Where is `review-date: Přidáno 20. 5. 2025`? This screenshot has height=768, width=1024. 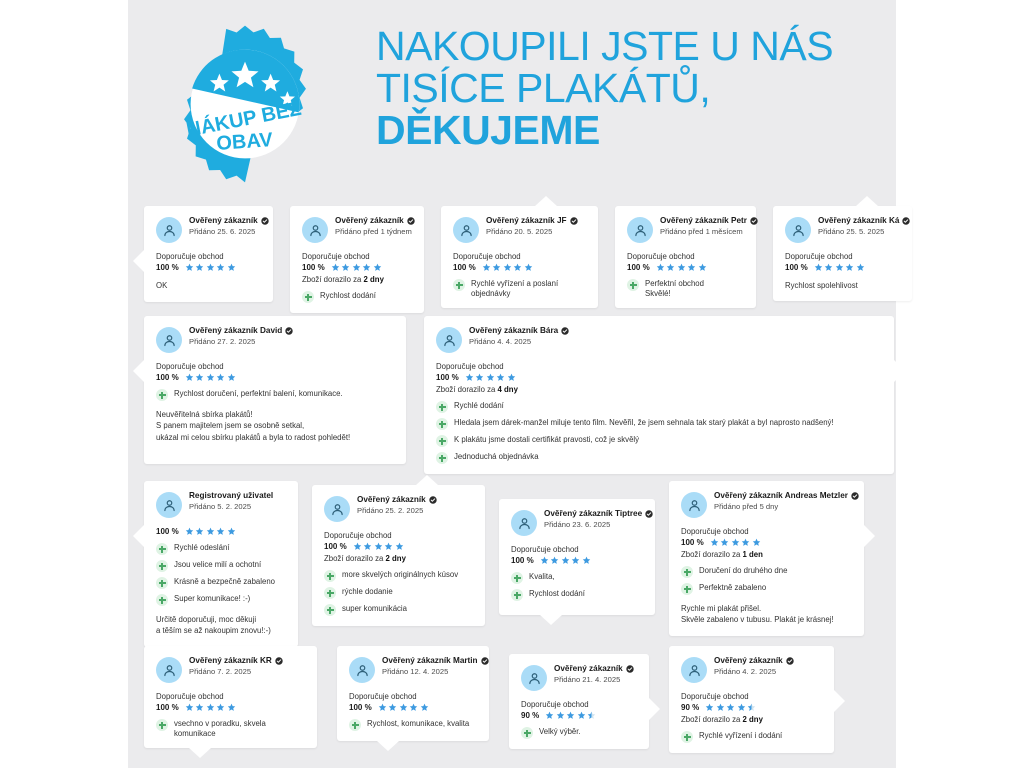 review-date: Přidáno 20. 5. 2025 is located at coordinates (519, 231).